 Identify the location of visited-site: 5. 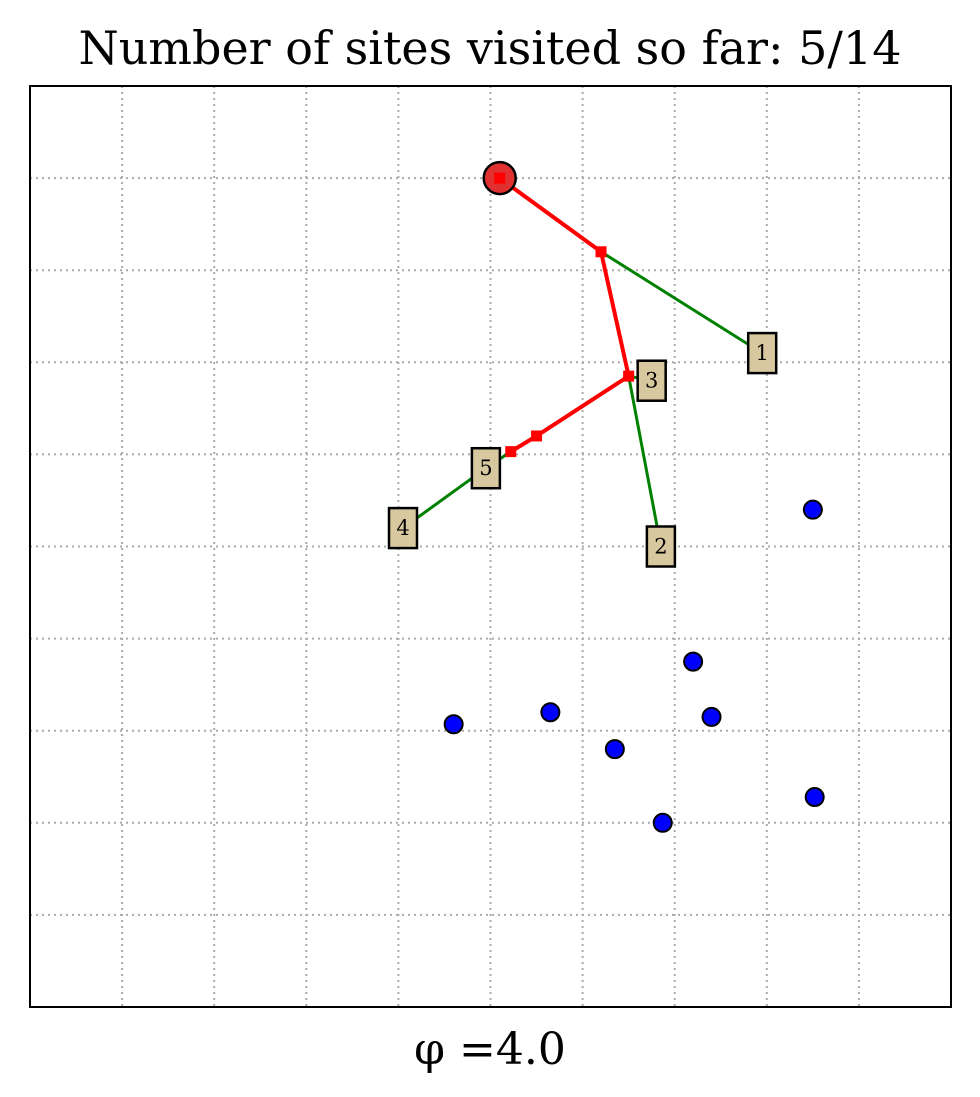
(486, 468).